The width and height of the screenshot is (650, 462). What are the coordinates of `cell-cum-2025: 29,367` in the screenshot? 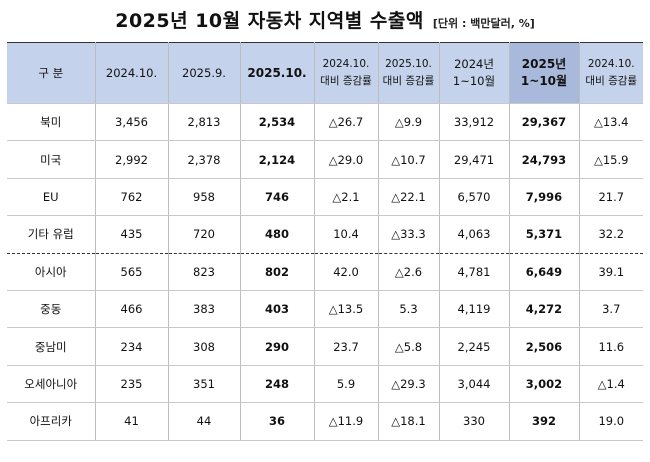 It's located at (544, 122).